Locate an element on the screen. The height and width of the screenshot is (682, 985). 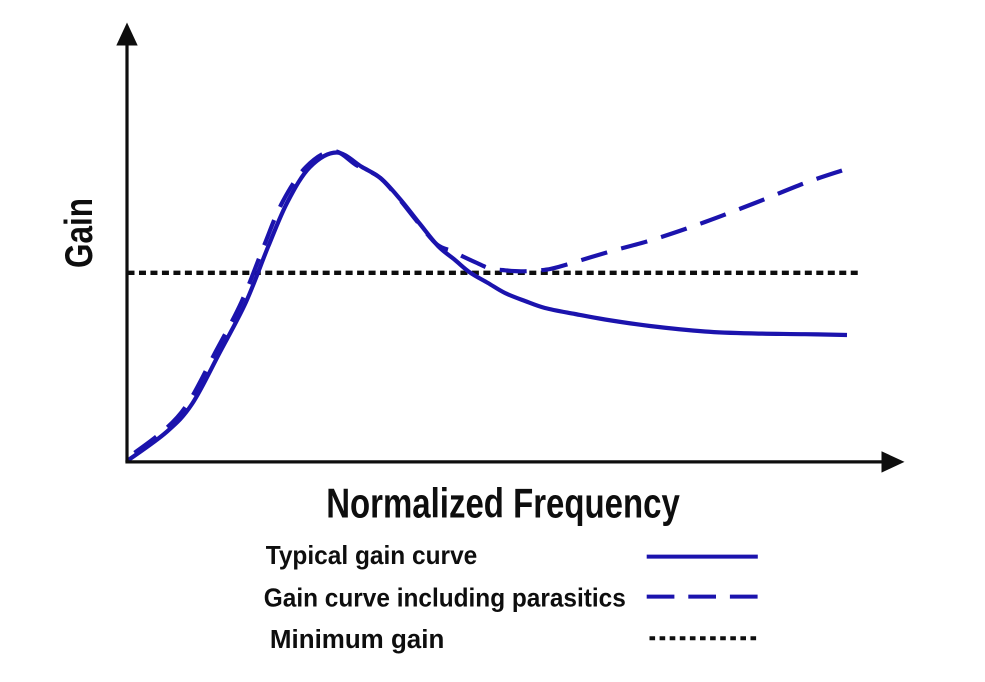
svg-text: Minimum gain is located at coordinates (357, 639).